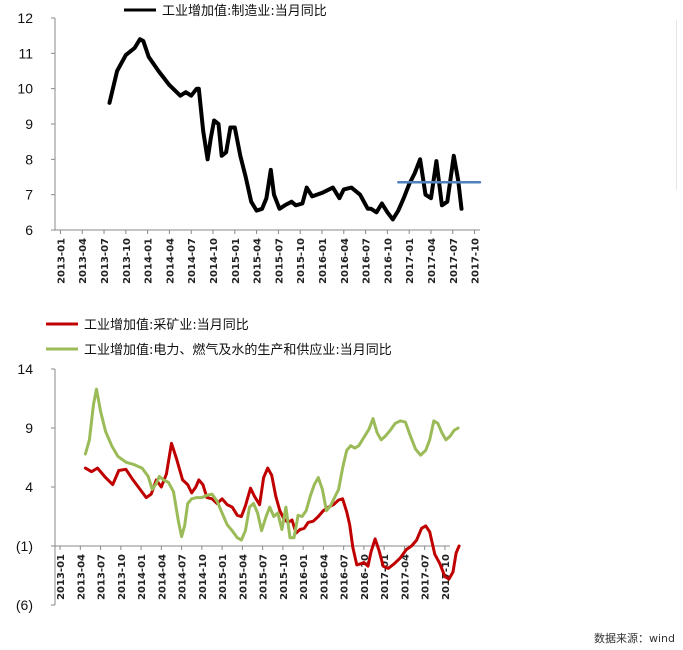  I want to click on y-tick-label: 8, so click(29, 159).